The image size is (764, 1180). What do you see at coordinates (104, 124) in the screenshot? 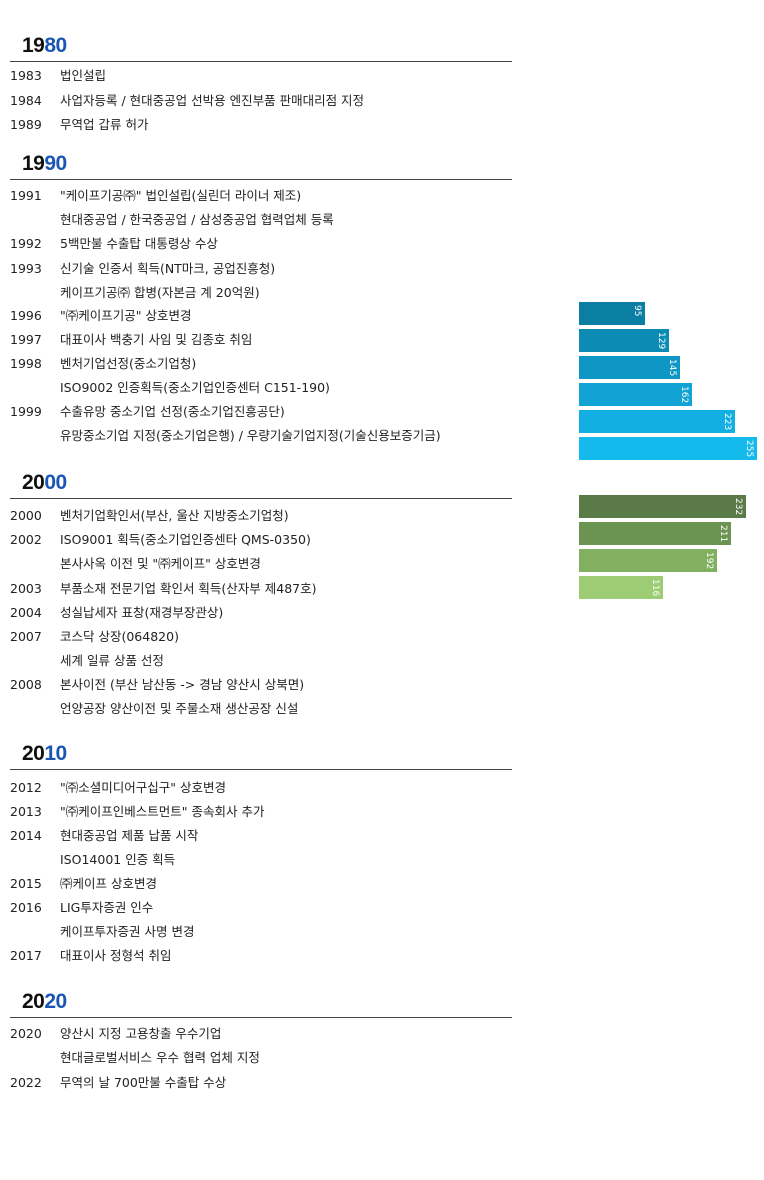
I see `entry-text: 무역업 갑류 허가` at bounding box center [104, 124].